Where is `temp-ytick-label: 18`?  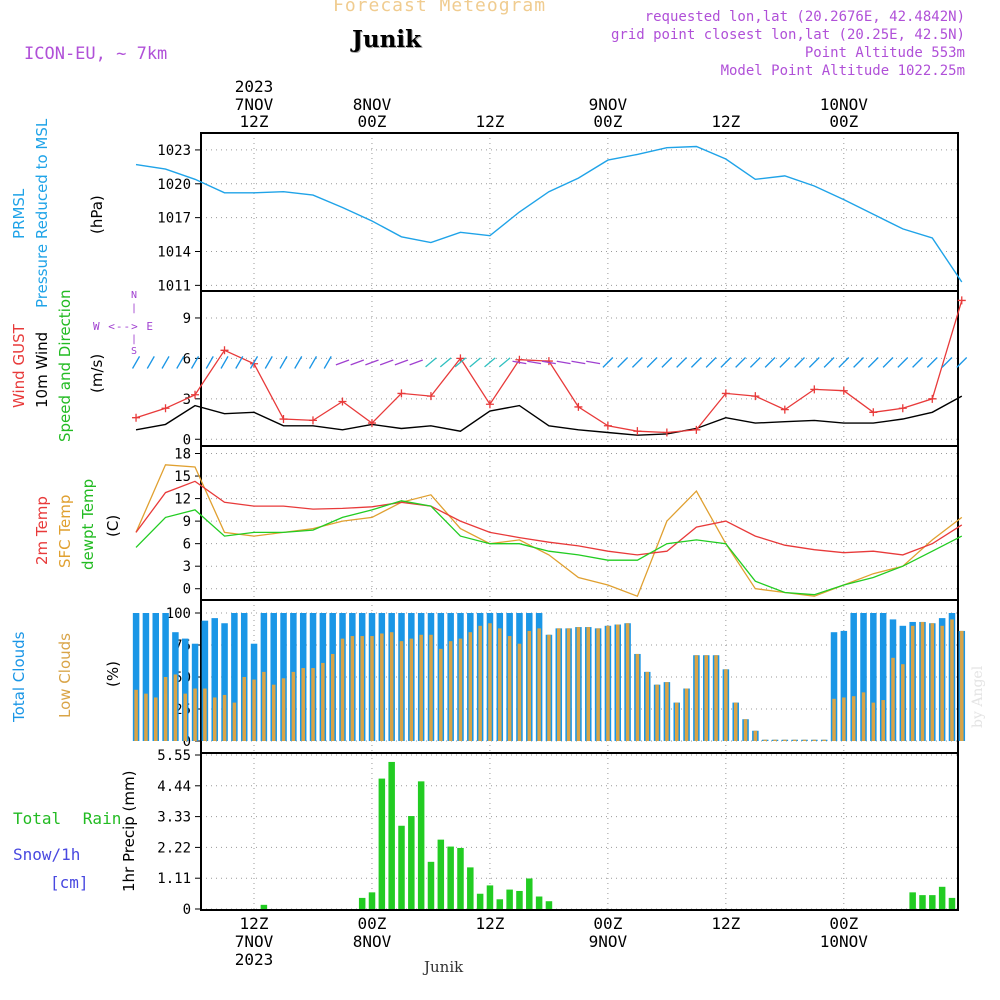 temp-ytick-label: 18 is located at coordinates (182, 455).